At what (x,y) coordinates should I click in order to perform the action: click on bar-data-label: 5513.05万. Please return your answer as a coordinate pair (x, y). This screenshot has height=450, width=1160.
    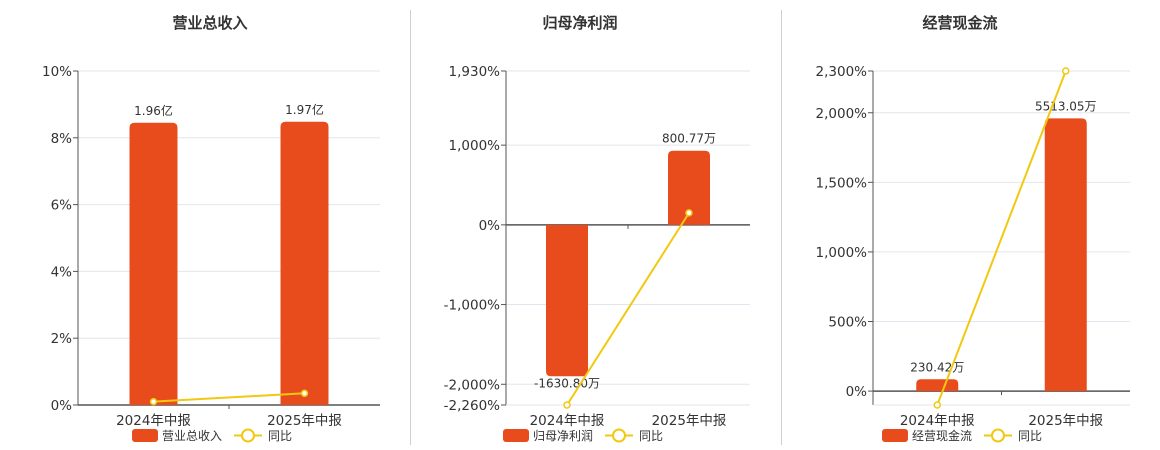
    Looking at the image, I should click on (1066, 106).